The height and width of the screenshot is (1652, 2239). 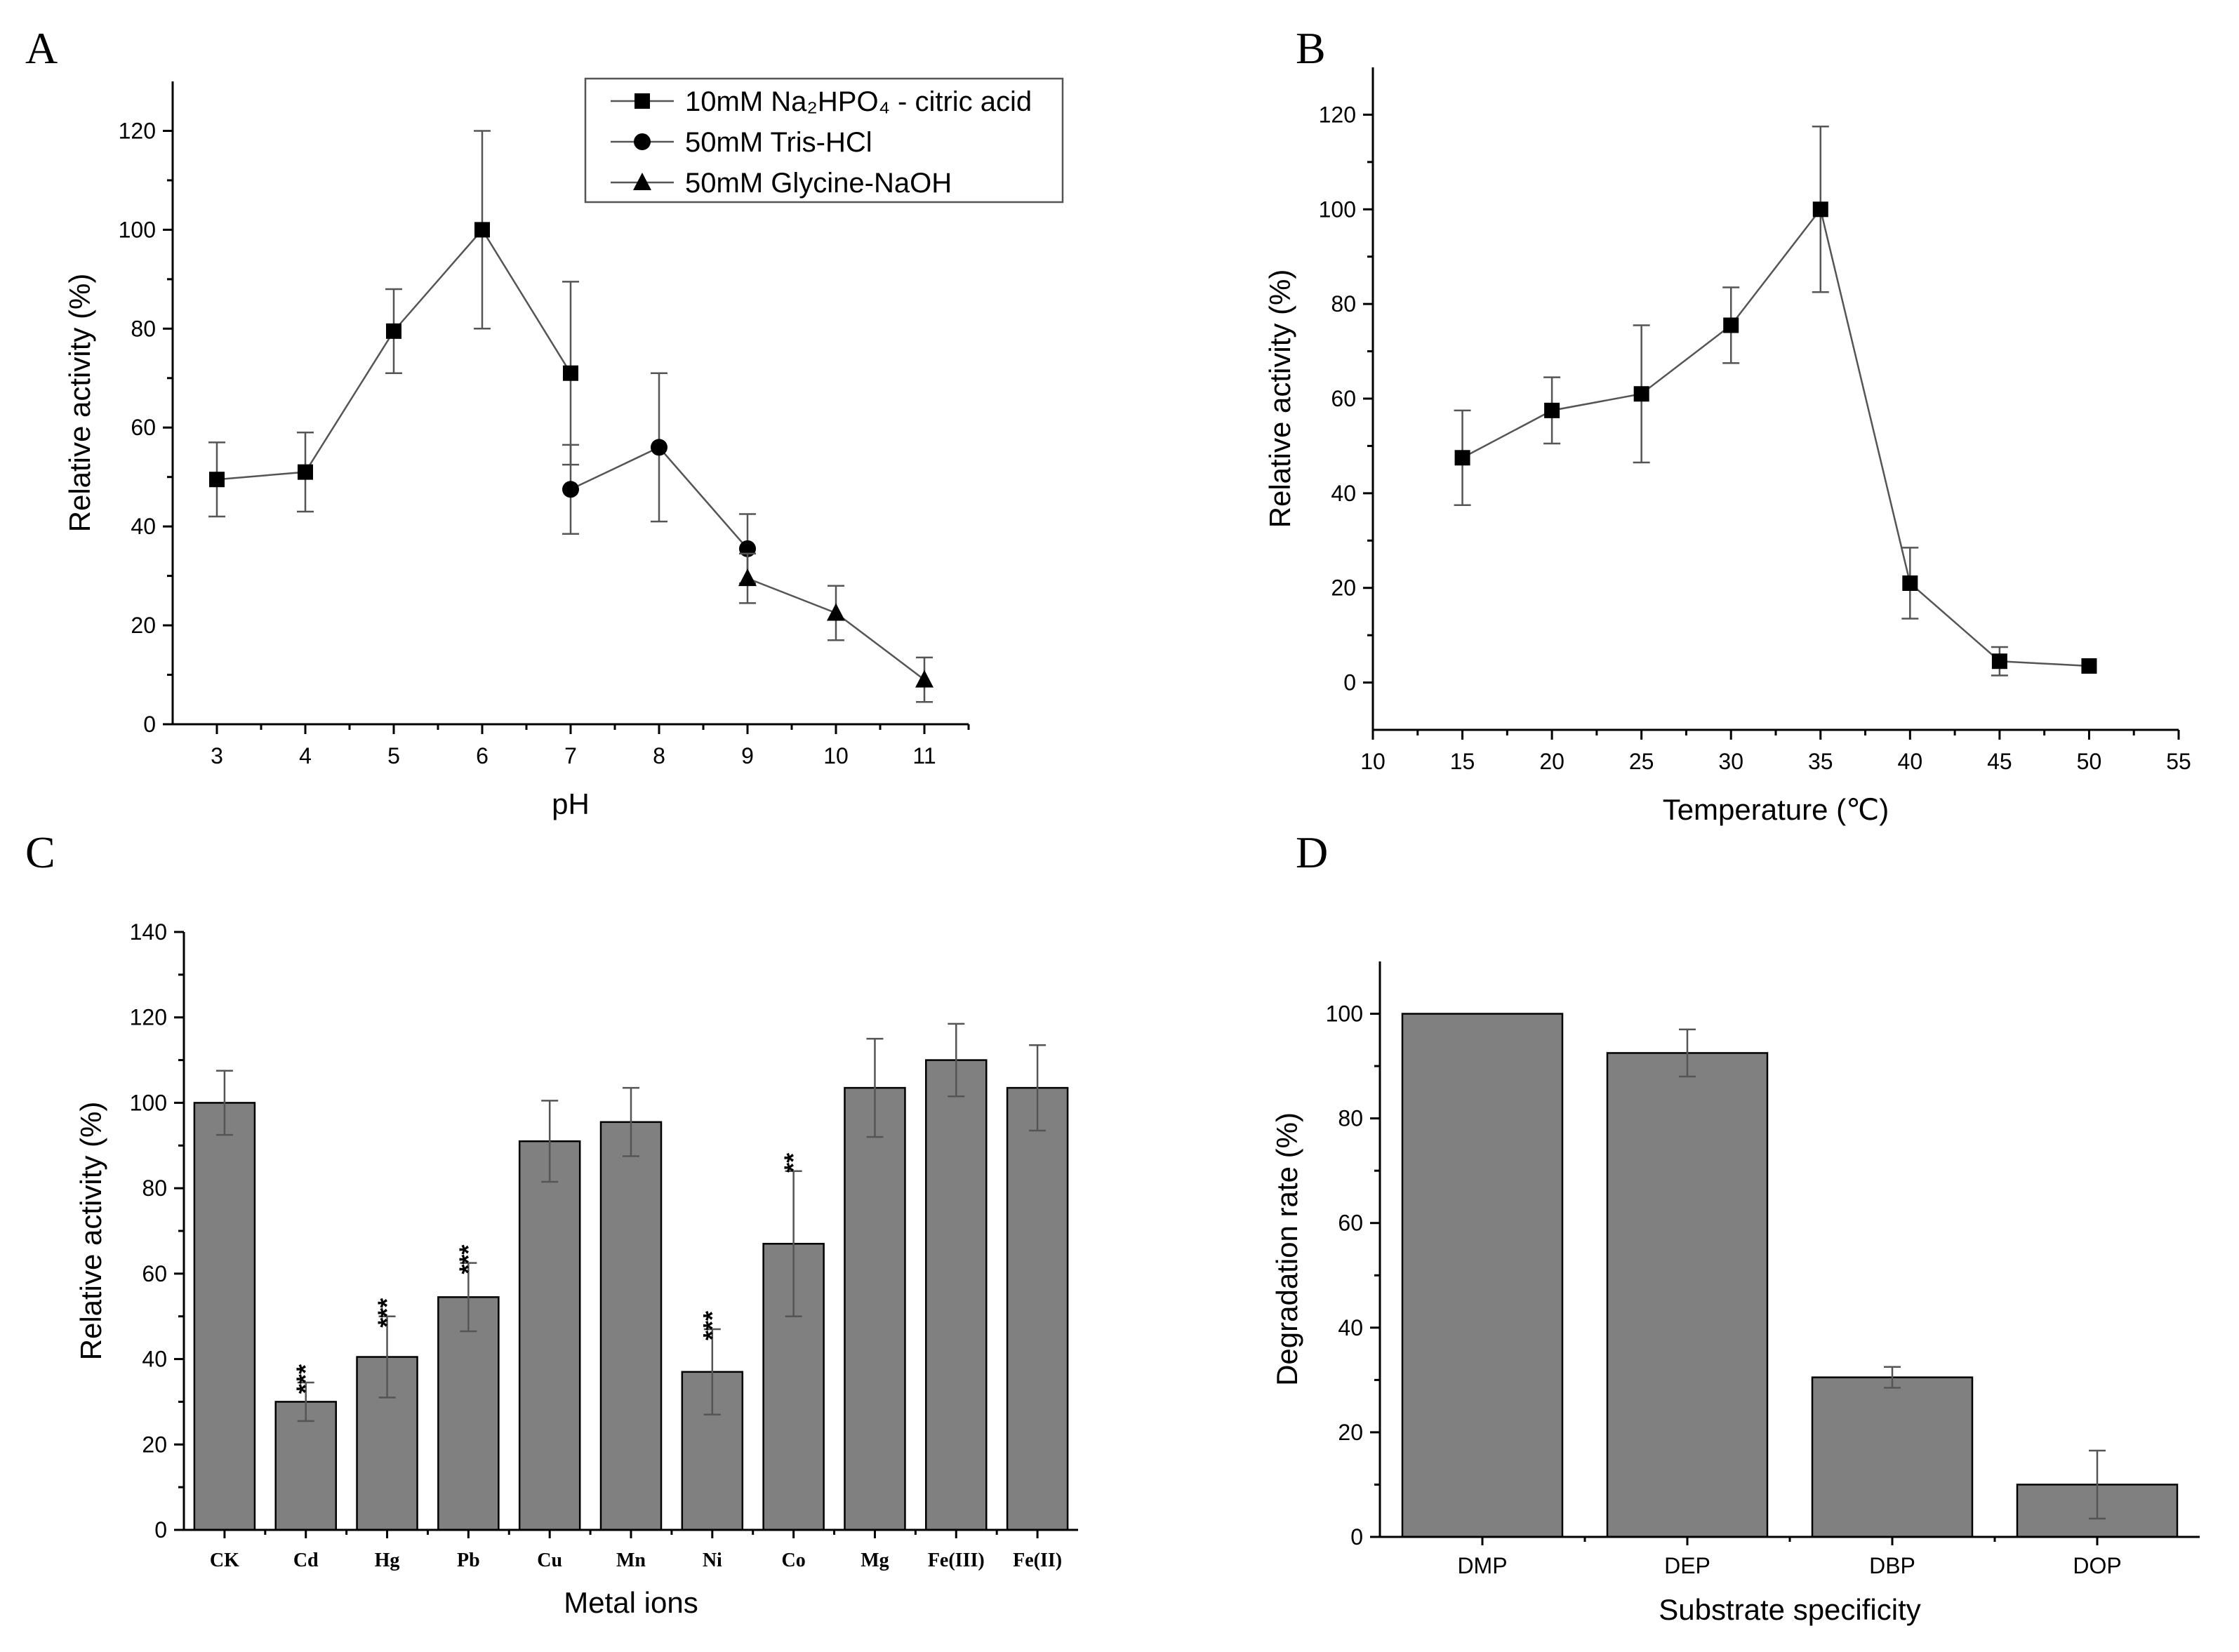 What do you see at coordinates (1482, 1565) in the screenshot?
I see `x-tick-label: DMP` at bounding box center [1482, 1565].